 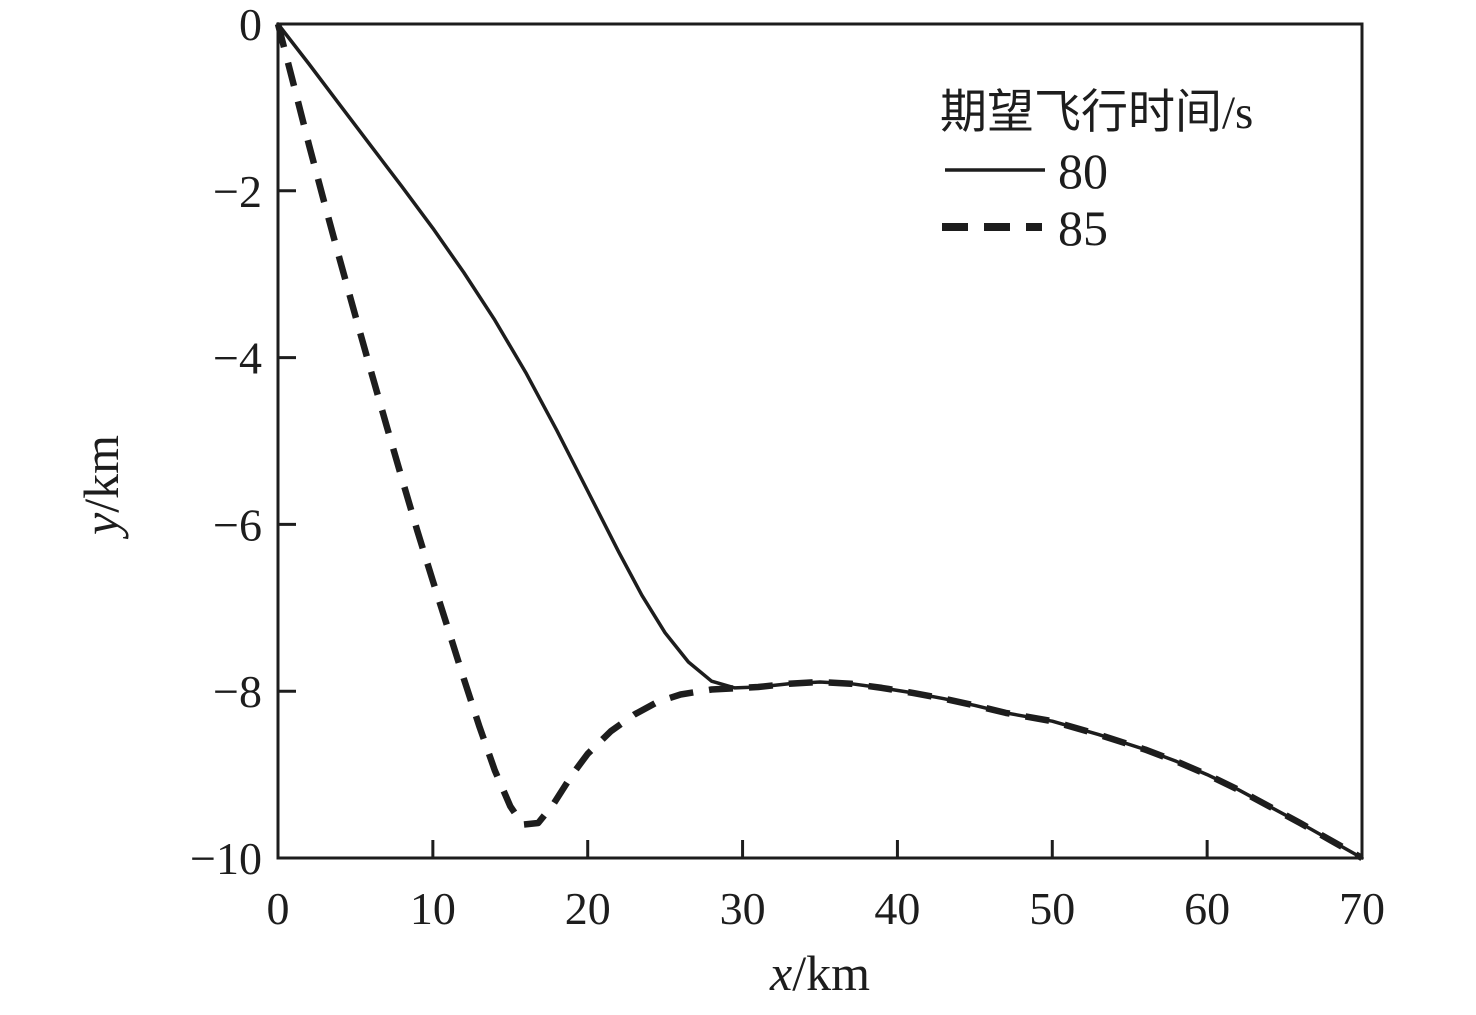 What do you see at coordinates (1052, 908) in the screenshot?
I see `x-tick-label: 50` at bounding box center [1052, 908].